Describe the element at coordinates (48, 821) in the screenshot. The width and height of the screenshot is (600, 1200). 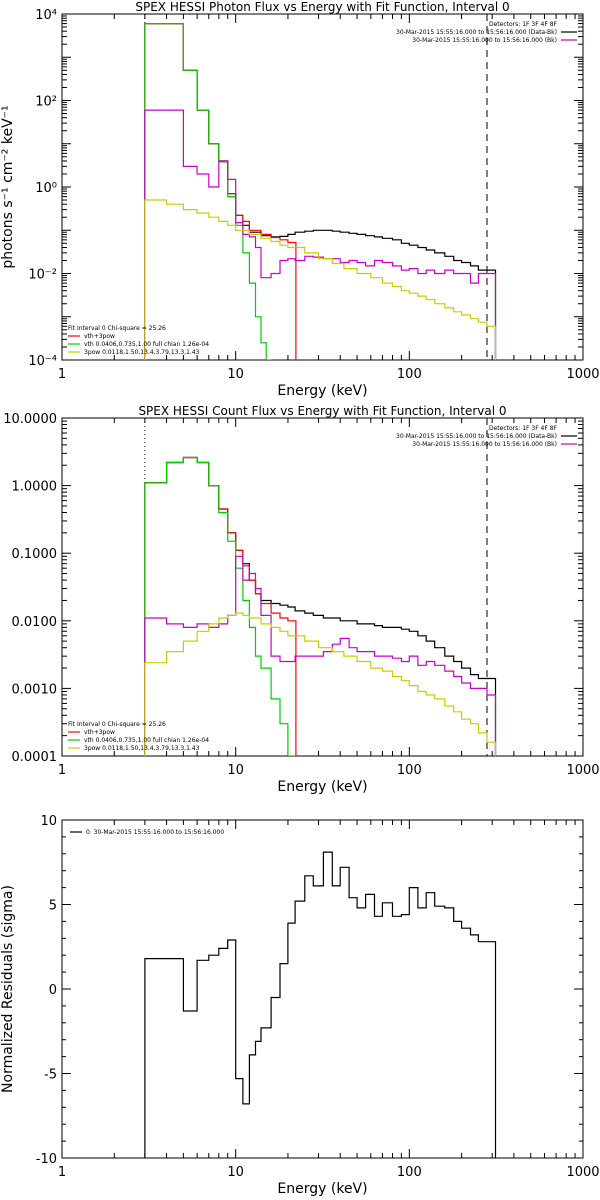
I see `y-tick-label: 10` at that location.